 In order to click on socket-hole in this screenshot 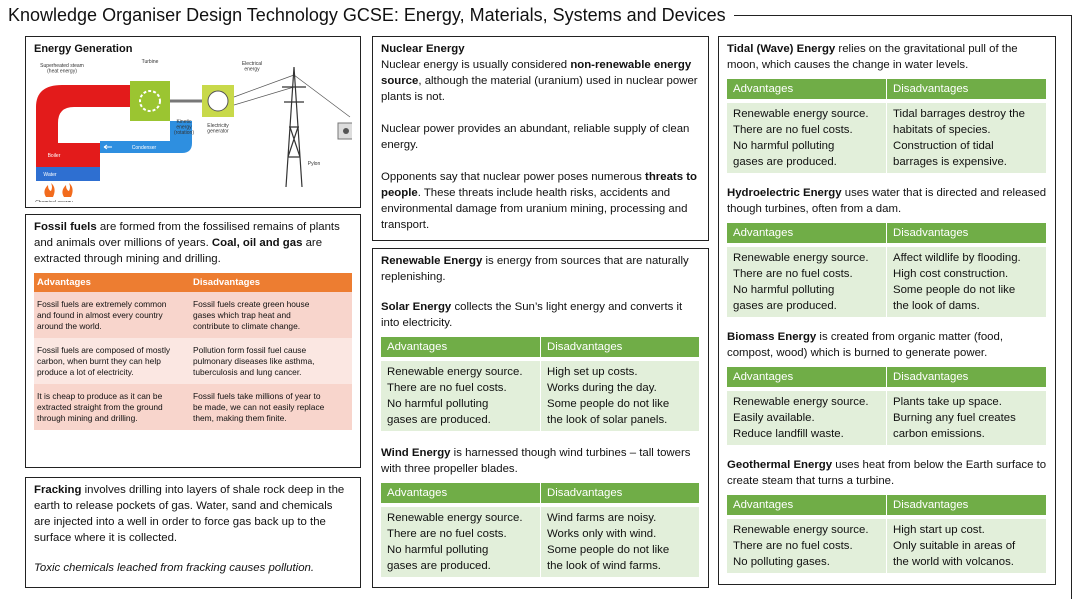, I will do `click(346, 131)`.